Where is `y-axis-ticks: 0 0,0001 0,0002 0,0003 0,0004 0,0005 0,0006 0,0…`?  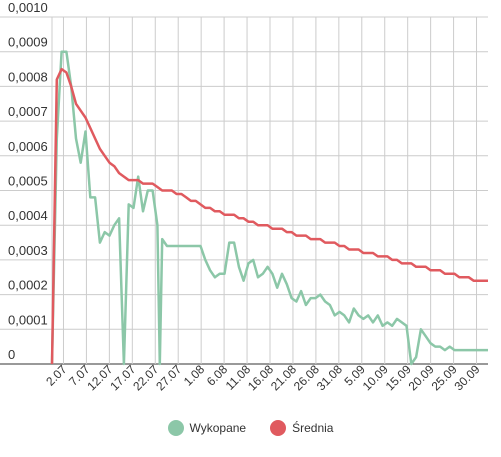 y-axis-ticks: 0 0,0001 0,0002 0,0003 0,0004 0,0005 0,0006 0,0… is located at coordinates (28, 181).